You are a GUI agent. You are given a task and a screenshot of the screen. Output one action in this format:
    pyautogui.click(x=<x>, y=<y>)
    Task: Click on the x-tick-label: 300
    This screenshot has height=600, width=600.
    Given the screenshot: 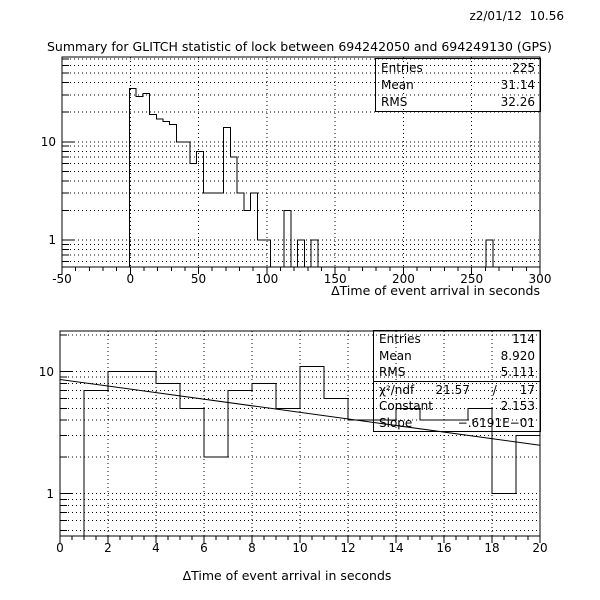 What is the action you would take?
    pyautogui.click(x=540, y=279)
    